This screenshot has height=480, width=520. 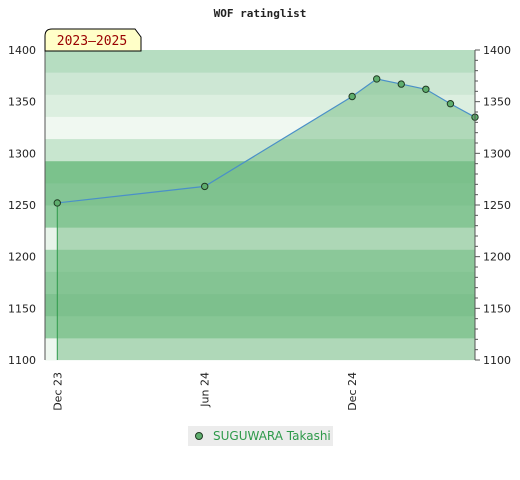 What do you see at coordinates (272, 436) in the screenshot?
I see `legend-series-name: SUGUWARA Takashi` at bounding box center [272, 436].